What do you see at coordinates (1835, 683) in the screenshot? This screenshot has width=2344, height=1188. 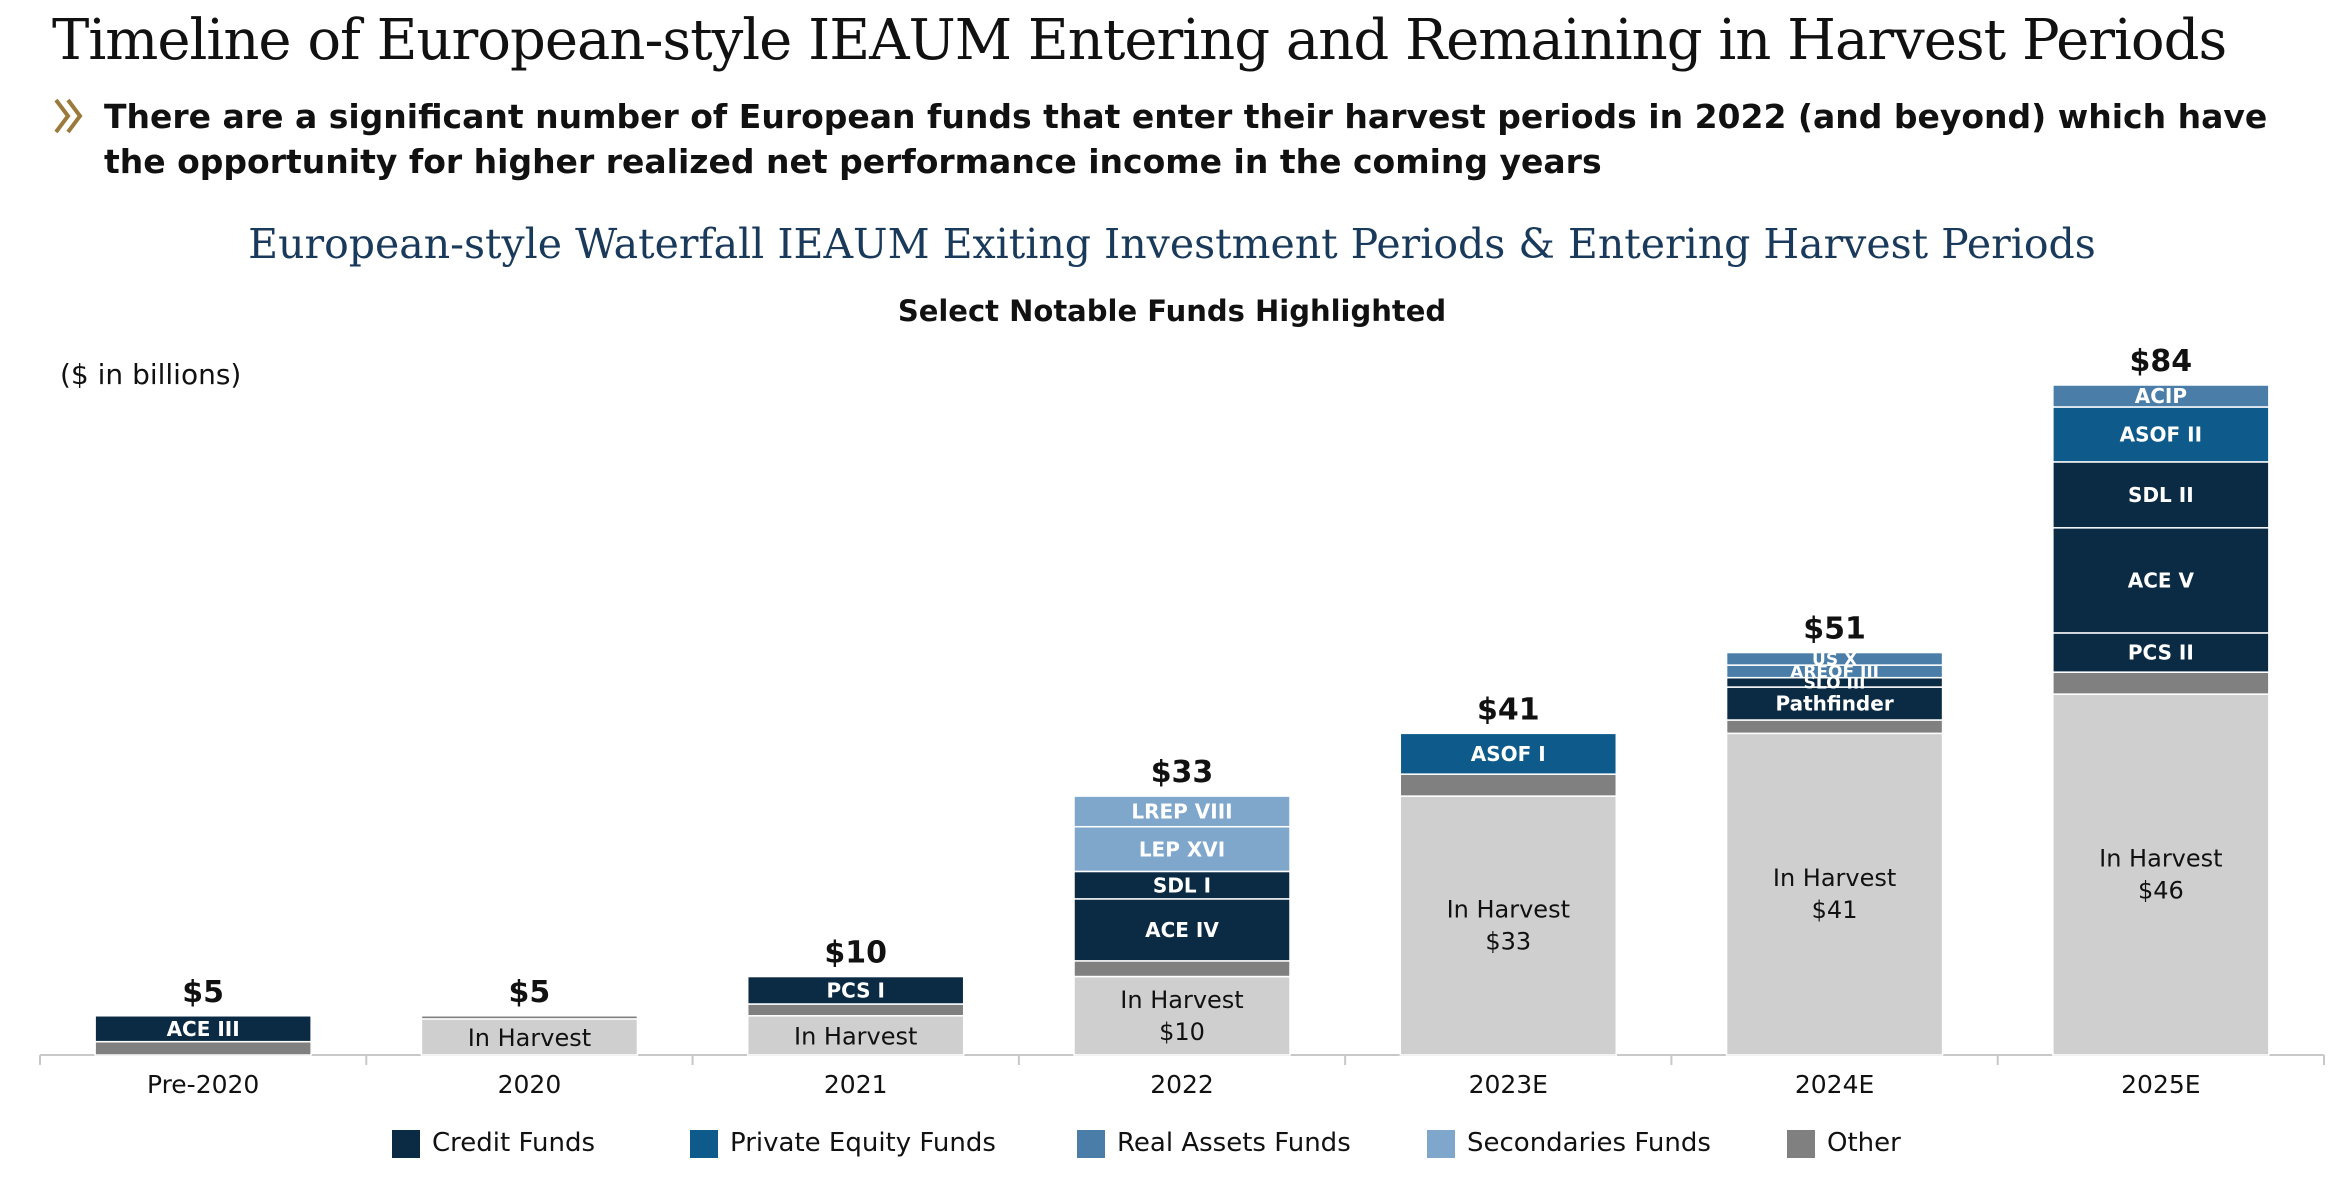 I see `segment-label: SLO III` at bounding box center [1835, 683].